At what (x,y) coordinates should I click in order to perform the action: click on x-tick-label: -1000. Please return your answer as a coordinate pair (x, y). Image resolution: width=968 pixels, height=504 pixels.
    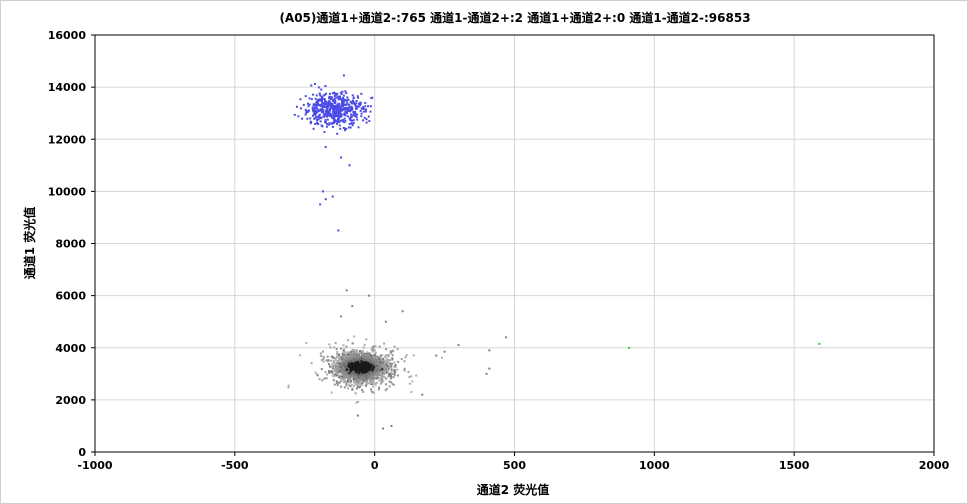
    Looking at the image, I should click on (95, 465).